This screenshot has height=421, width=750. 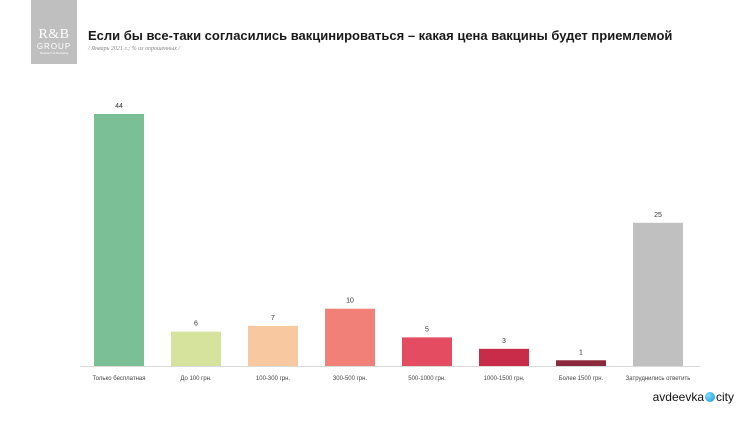 What do you see at coordinates (710, 397) in the screenshot?
I see `globe-icon` at bounding box center [710, 397].